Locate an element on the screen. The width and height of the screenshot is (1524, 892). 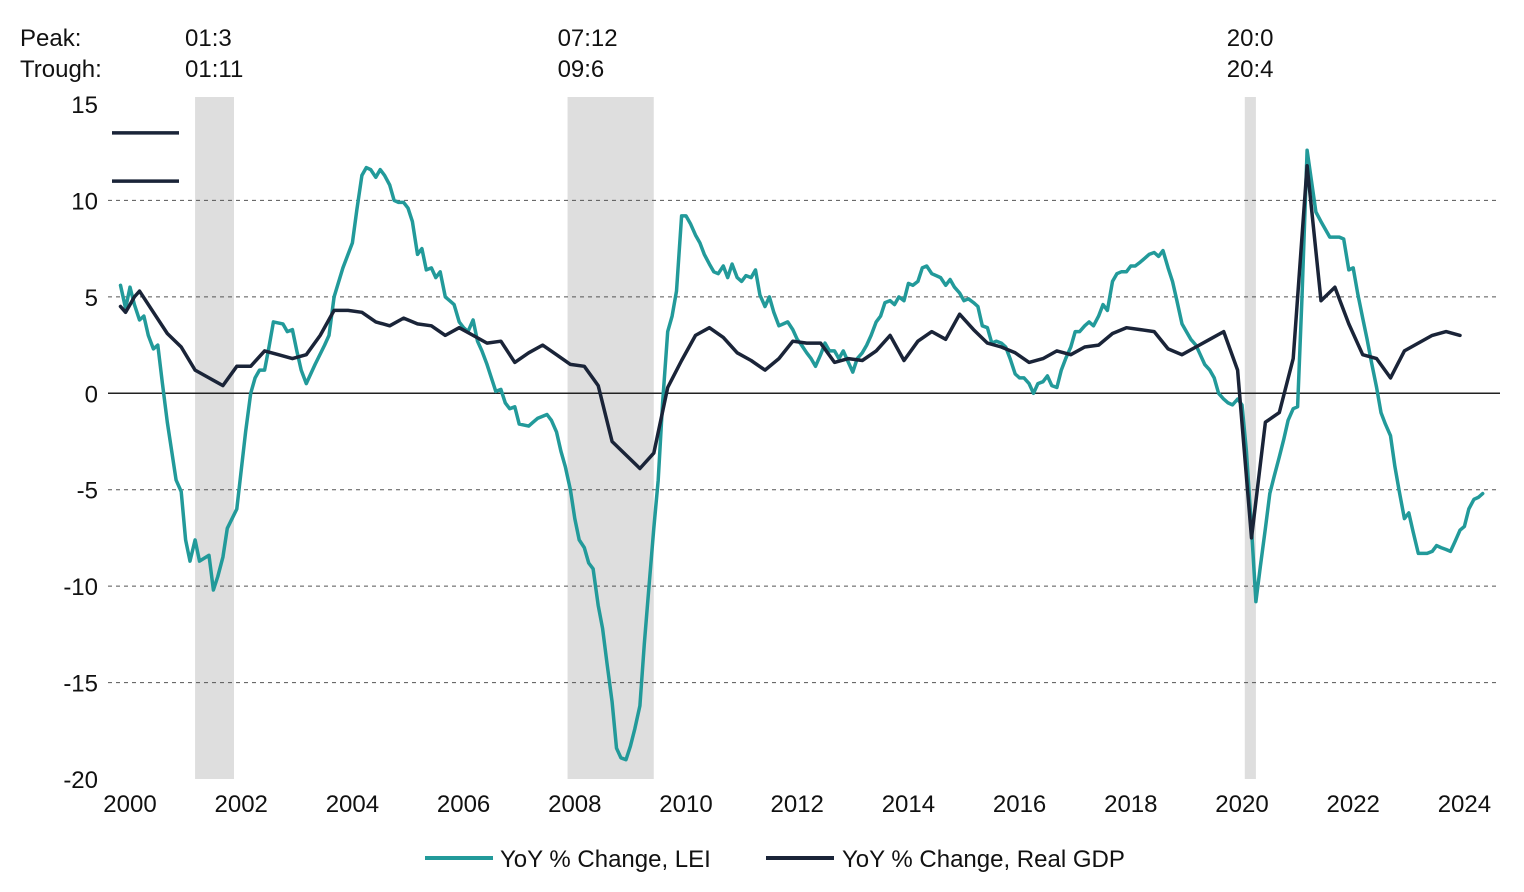
y-tick-label-5: -10 is located at coordinates (80, 587).